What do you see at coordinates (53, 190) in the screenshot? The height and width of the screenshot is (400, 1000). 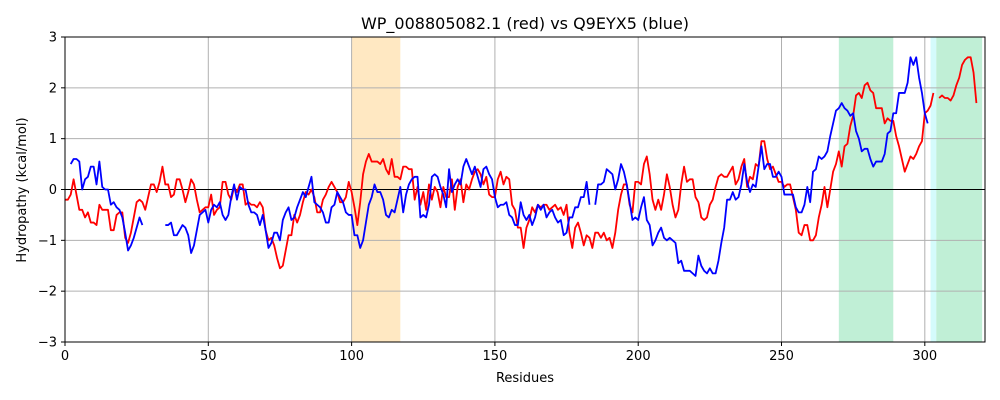 I see `y-tick-label-0: 0` at bounding box center [53, 190].